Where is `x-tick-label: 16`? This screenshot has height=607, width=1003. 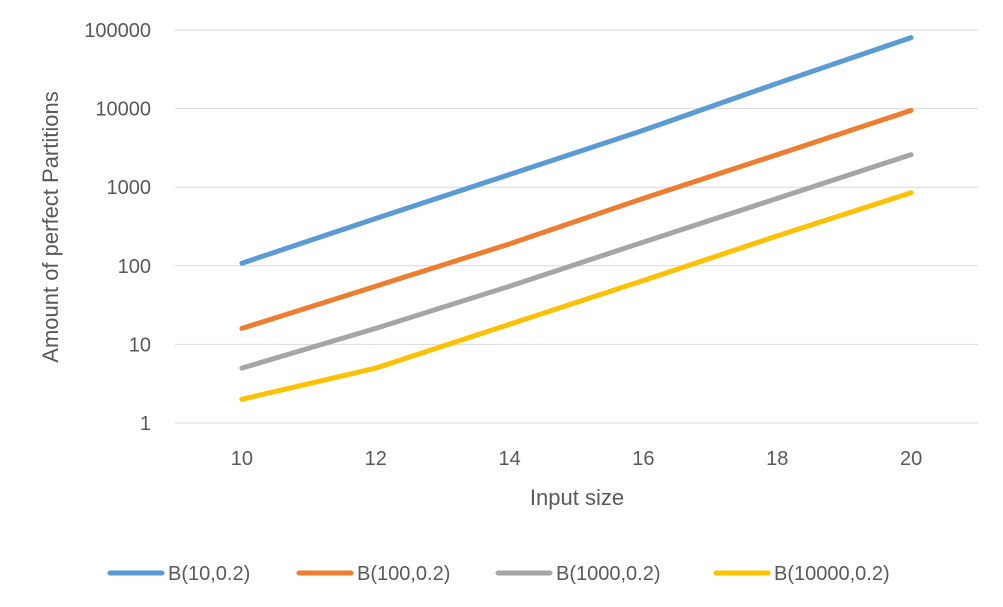 x-tick-label: 16 is located at coordinates (643, 459).